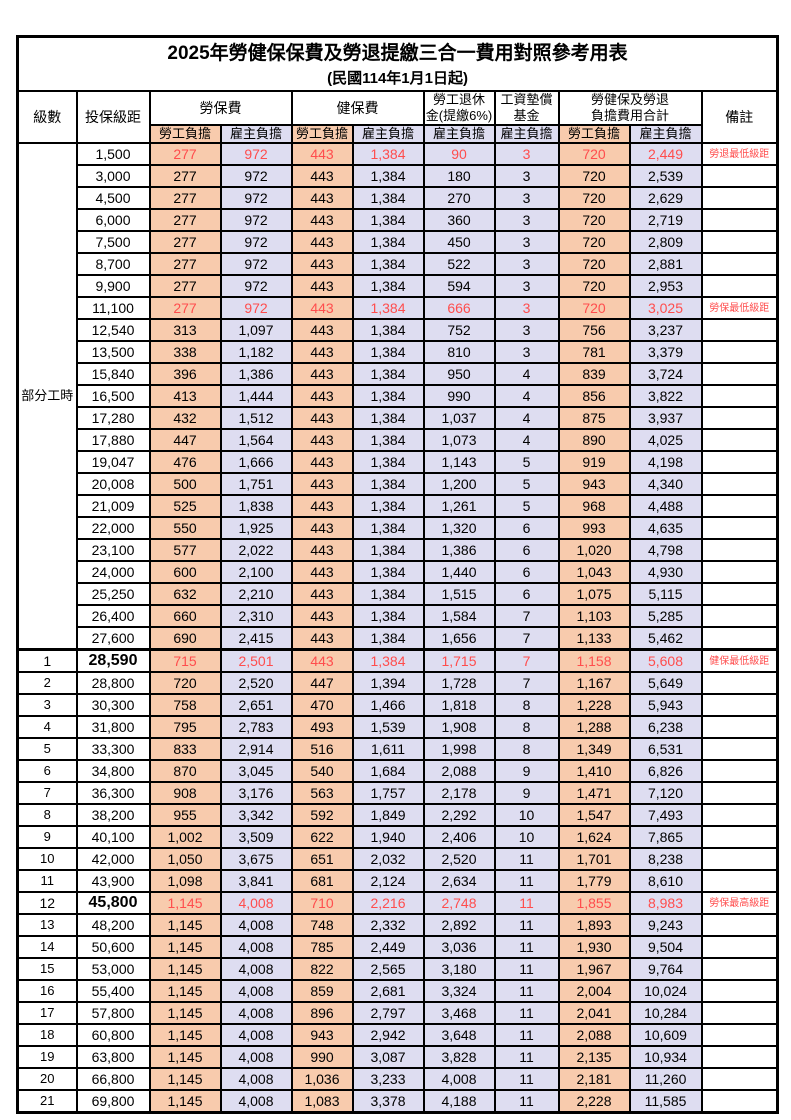 This screenshot has height=1120, width=791. I want to click on bracket-cell: 60,800, so click(113, 1035).